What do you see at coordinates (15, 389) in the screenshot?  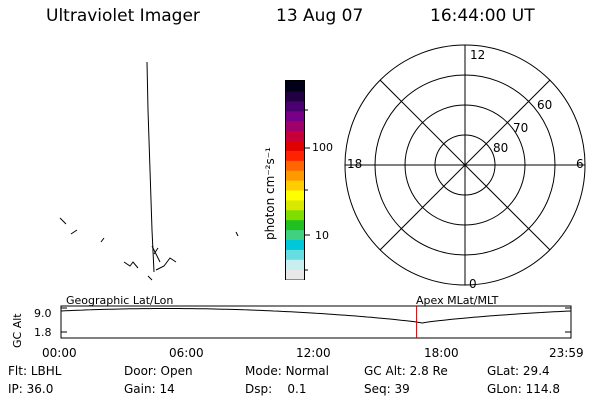 I see `status-ip-label: IP:` at bounding box center [15, 389].